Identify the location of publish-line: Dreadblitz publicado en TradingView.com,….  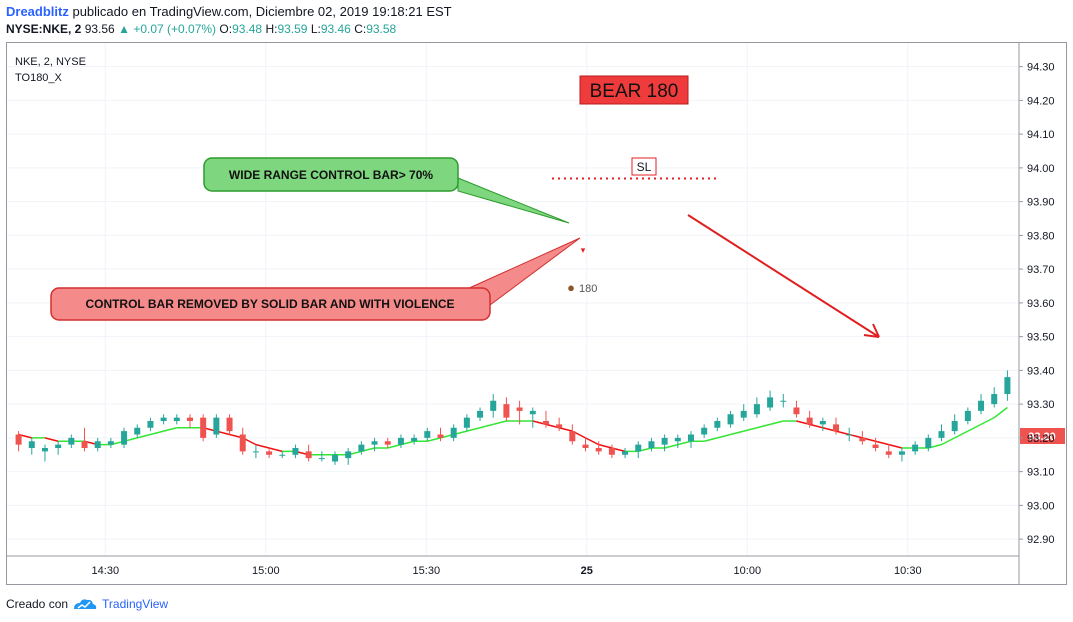
(229, 11).